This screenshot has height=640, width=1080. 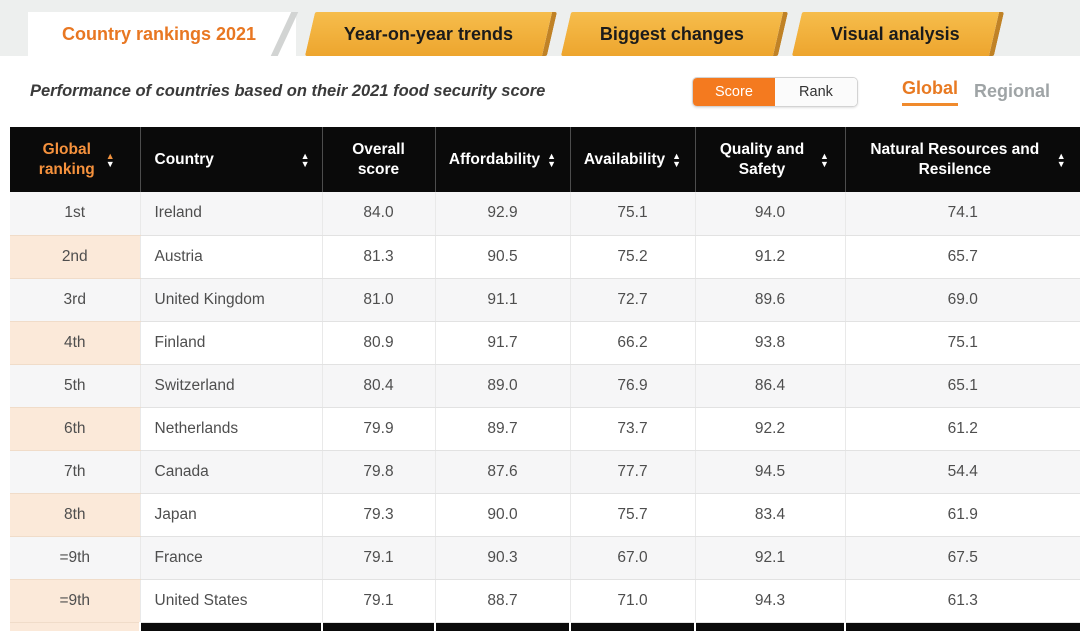 What do you see at coordinates (1011, 91) in the screenshot?
I see `regional-link: Regional` at bounding box center [1011, 91].